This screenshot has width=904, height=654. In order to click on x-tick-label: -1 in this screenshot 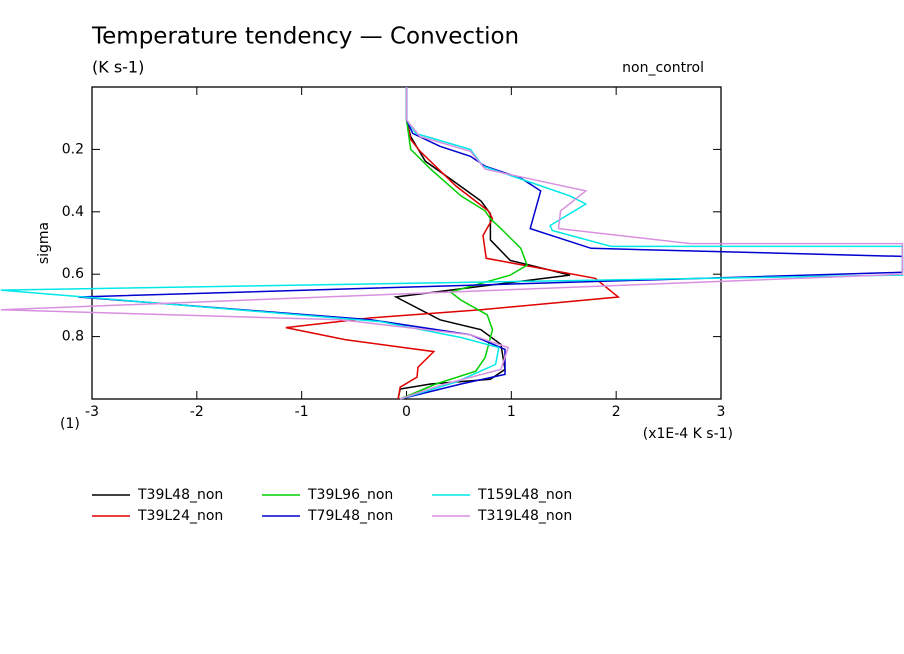, I will do `click(302, 412)`.